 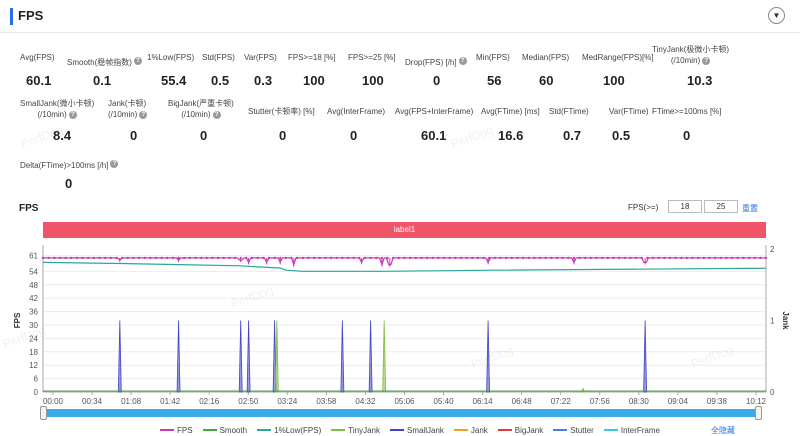 I want to click on metric-label: Smooth(稳帧指数), so click(x=99, y=62).